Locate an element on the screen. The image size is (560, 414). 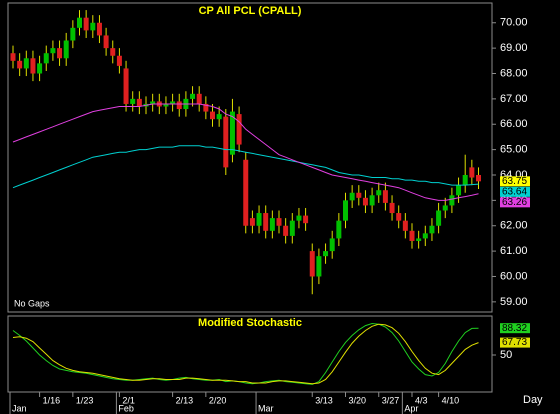
value-label: 88.32 is located at coordinates (514, 328).